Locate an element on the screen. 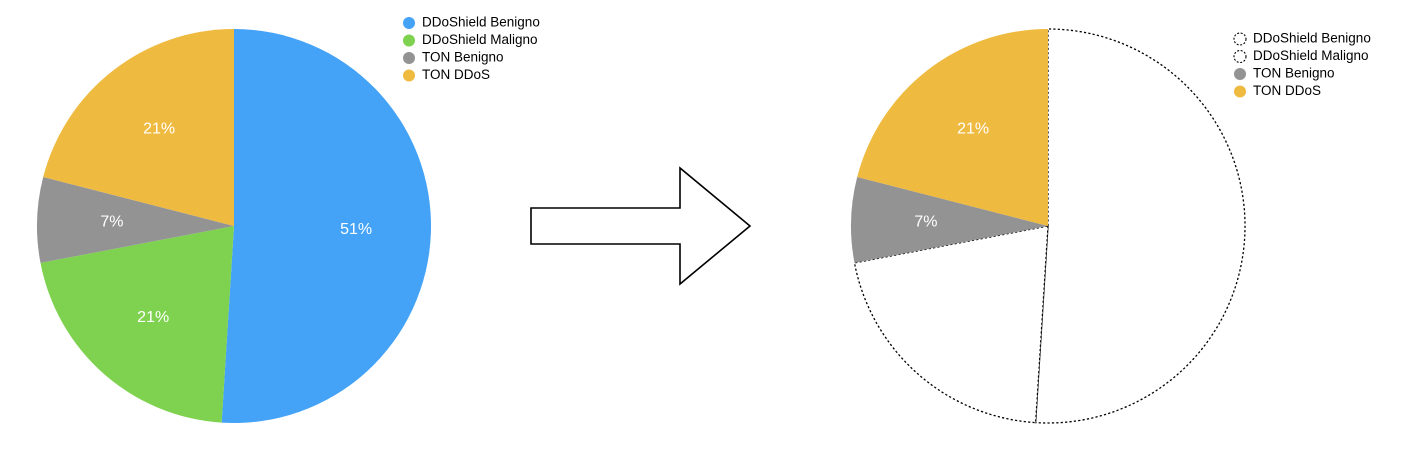 The width and height of the screenshot is (1408, 454). transition-arrow is located at coordinates (641, 226).